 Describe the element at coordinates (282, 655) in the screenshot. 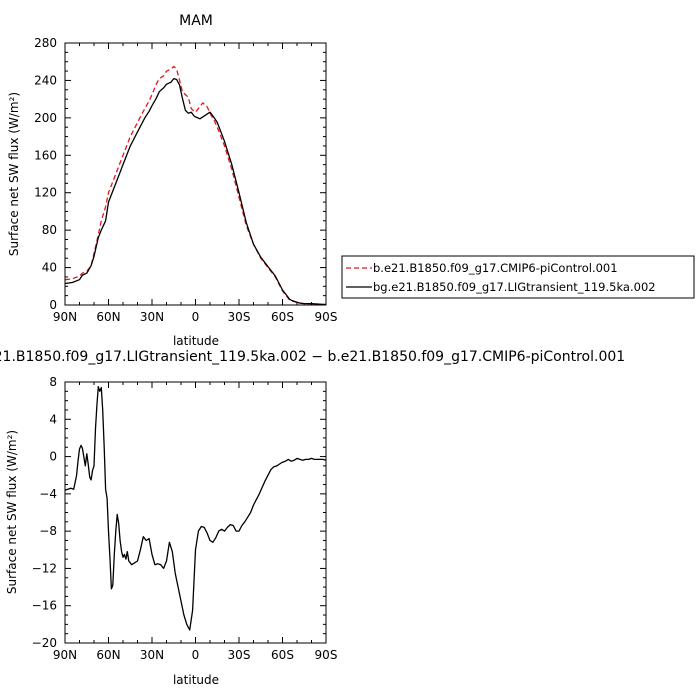

I see `x-tick-label-1: 60S` at that location.